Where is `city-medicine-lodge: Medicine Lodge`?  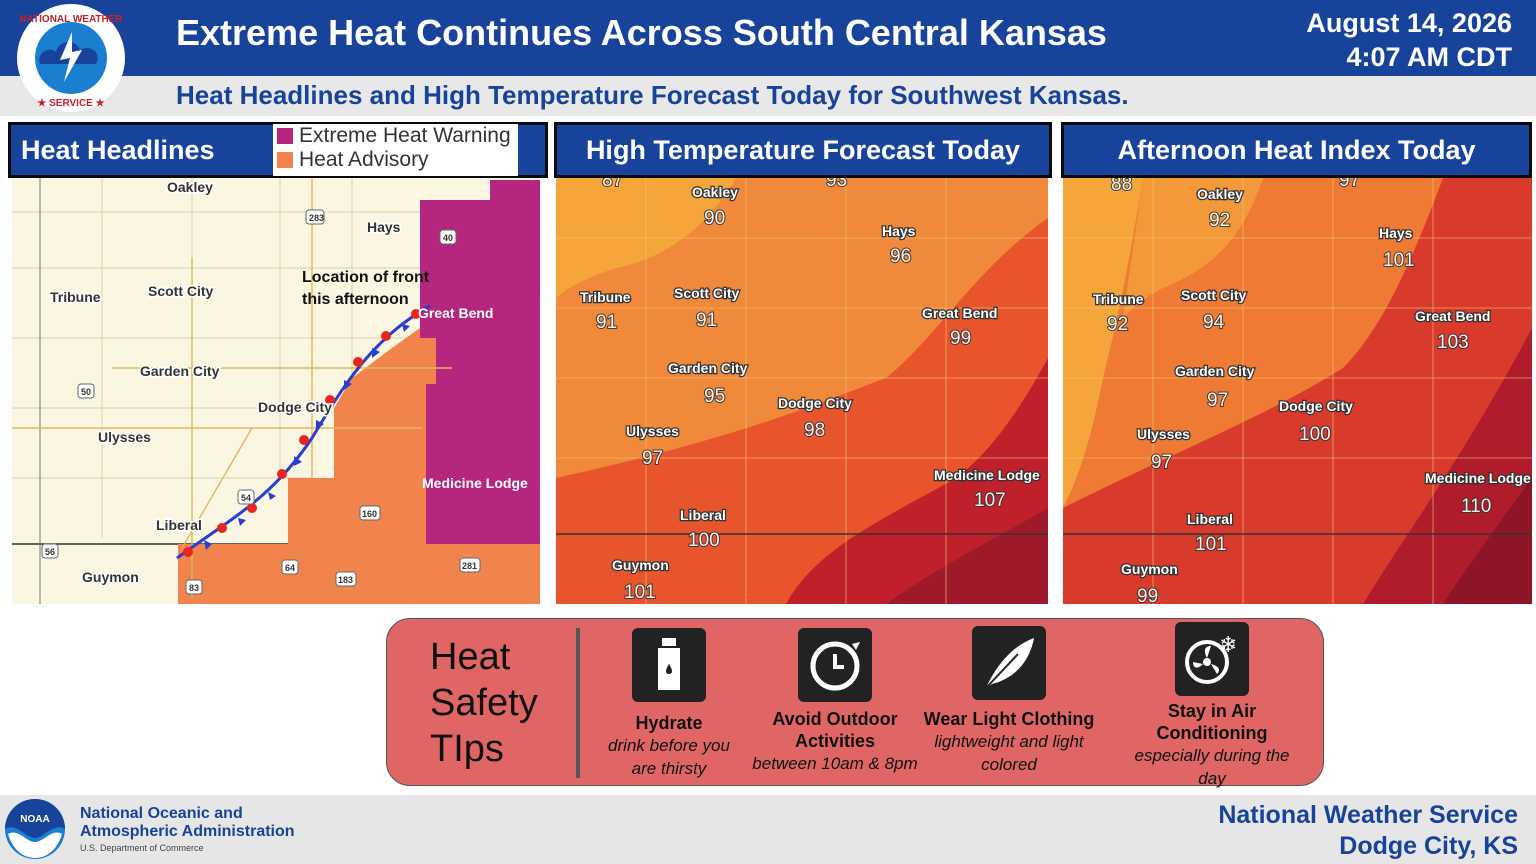
city-medicine-lodge: Medicine Lodge is located at coordinates (475, 483).